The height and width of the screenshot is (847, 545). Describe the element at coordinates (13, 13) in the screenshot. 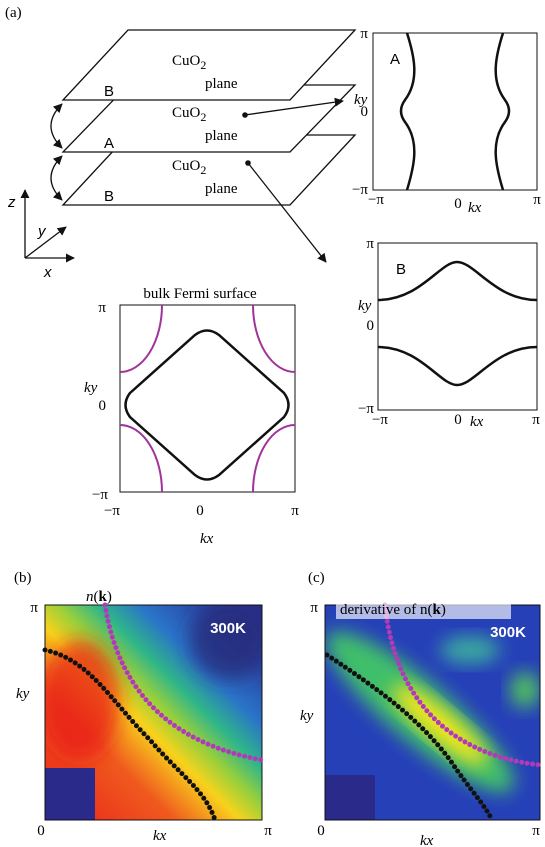

I see `panel-label: (a)` at that location.